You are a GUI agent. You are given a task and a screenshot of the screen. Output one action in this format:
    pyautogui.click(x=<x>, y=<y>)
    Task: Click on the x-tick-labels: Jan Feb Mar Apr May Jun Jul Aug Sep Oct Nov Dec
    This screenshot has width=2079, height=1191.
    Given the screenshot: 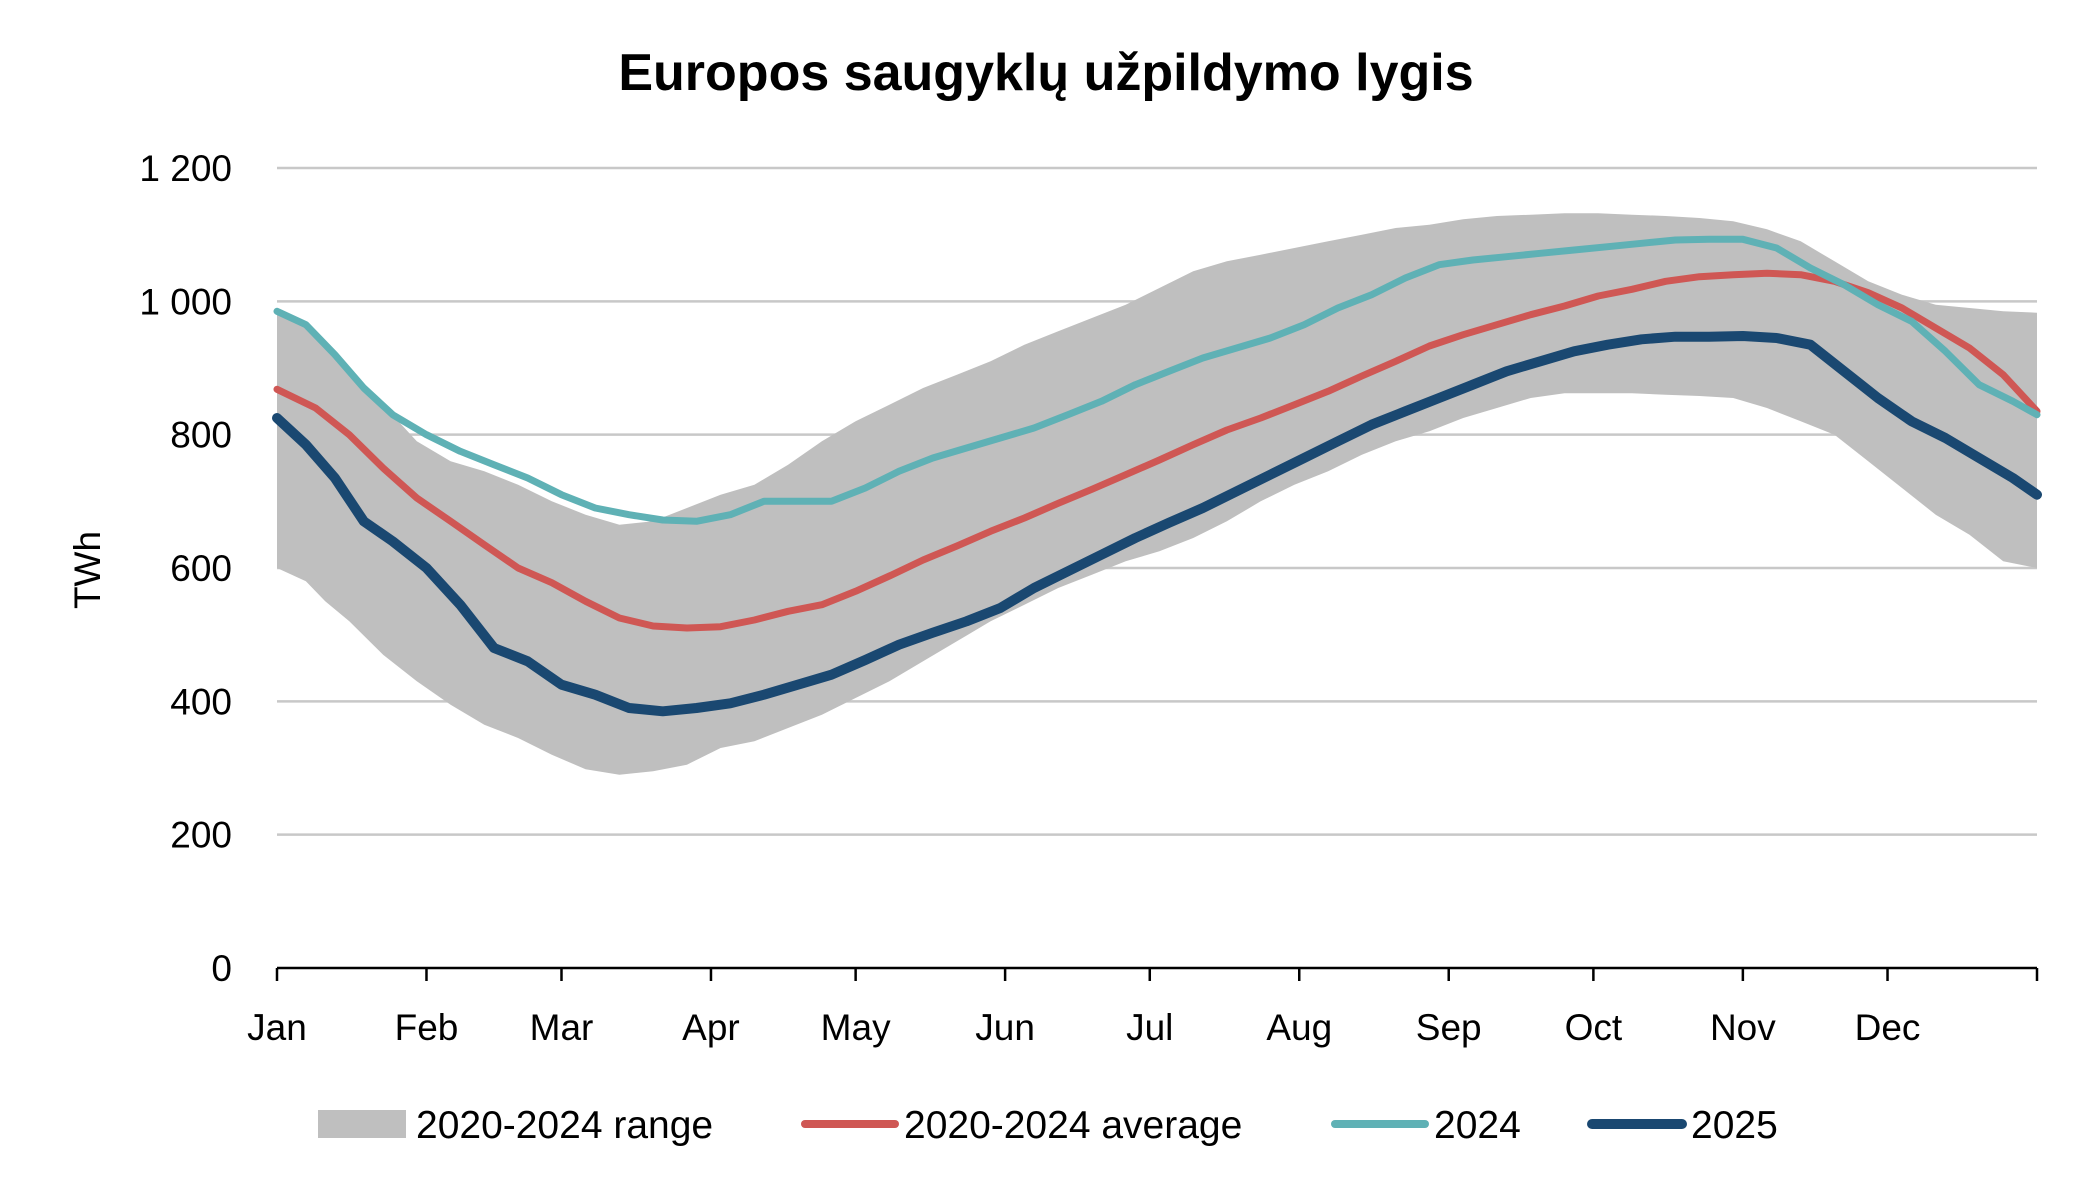 What is the action you would take?
    pyautogui.click(x=1083, y=1027)
    